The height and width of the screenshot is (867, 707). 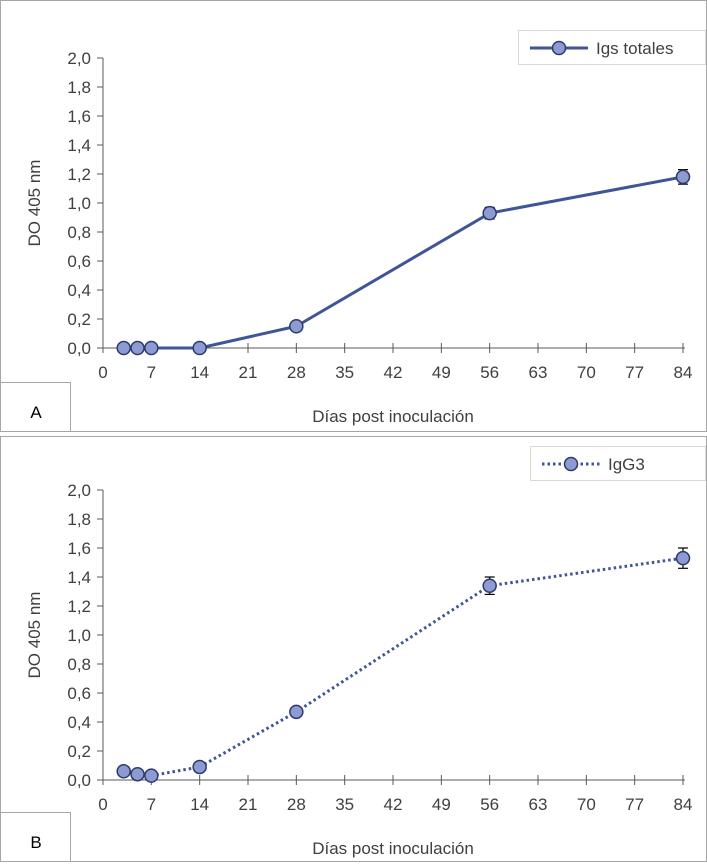 I want to click on panel-label: A, so click(x=36, y=412).